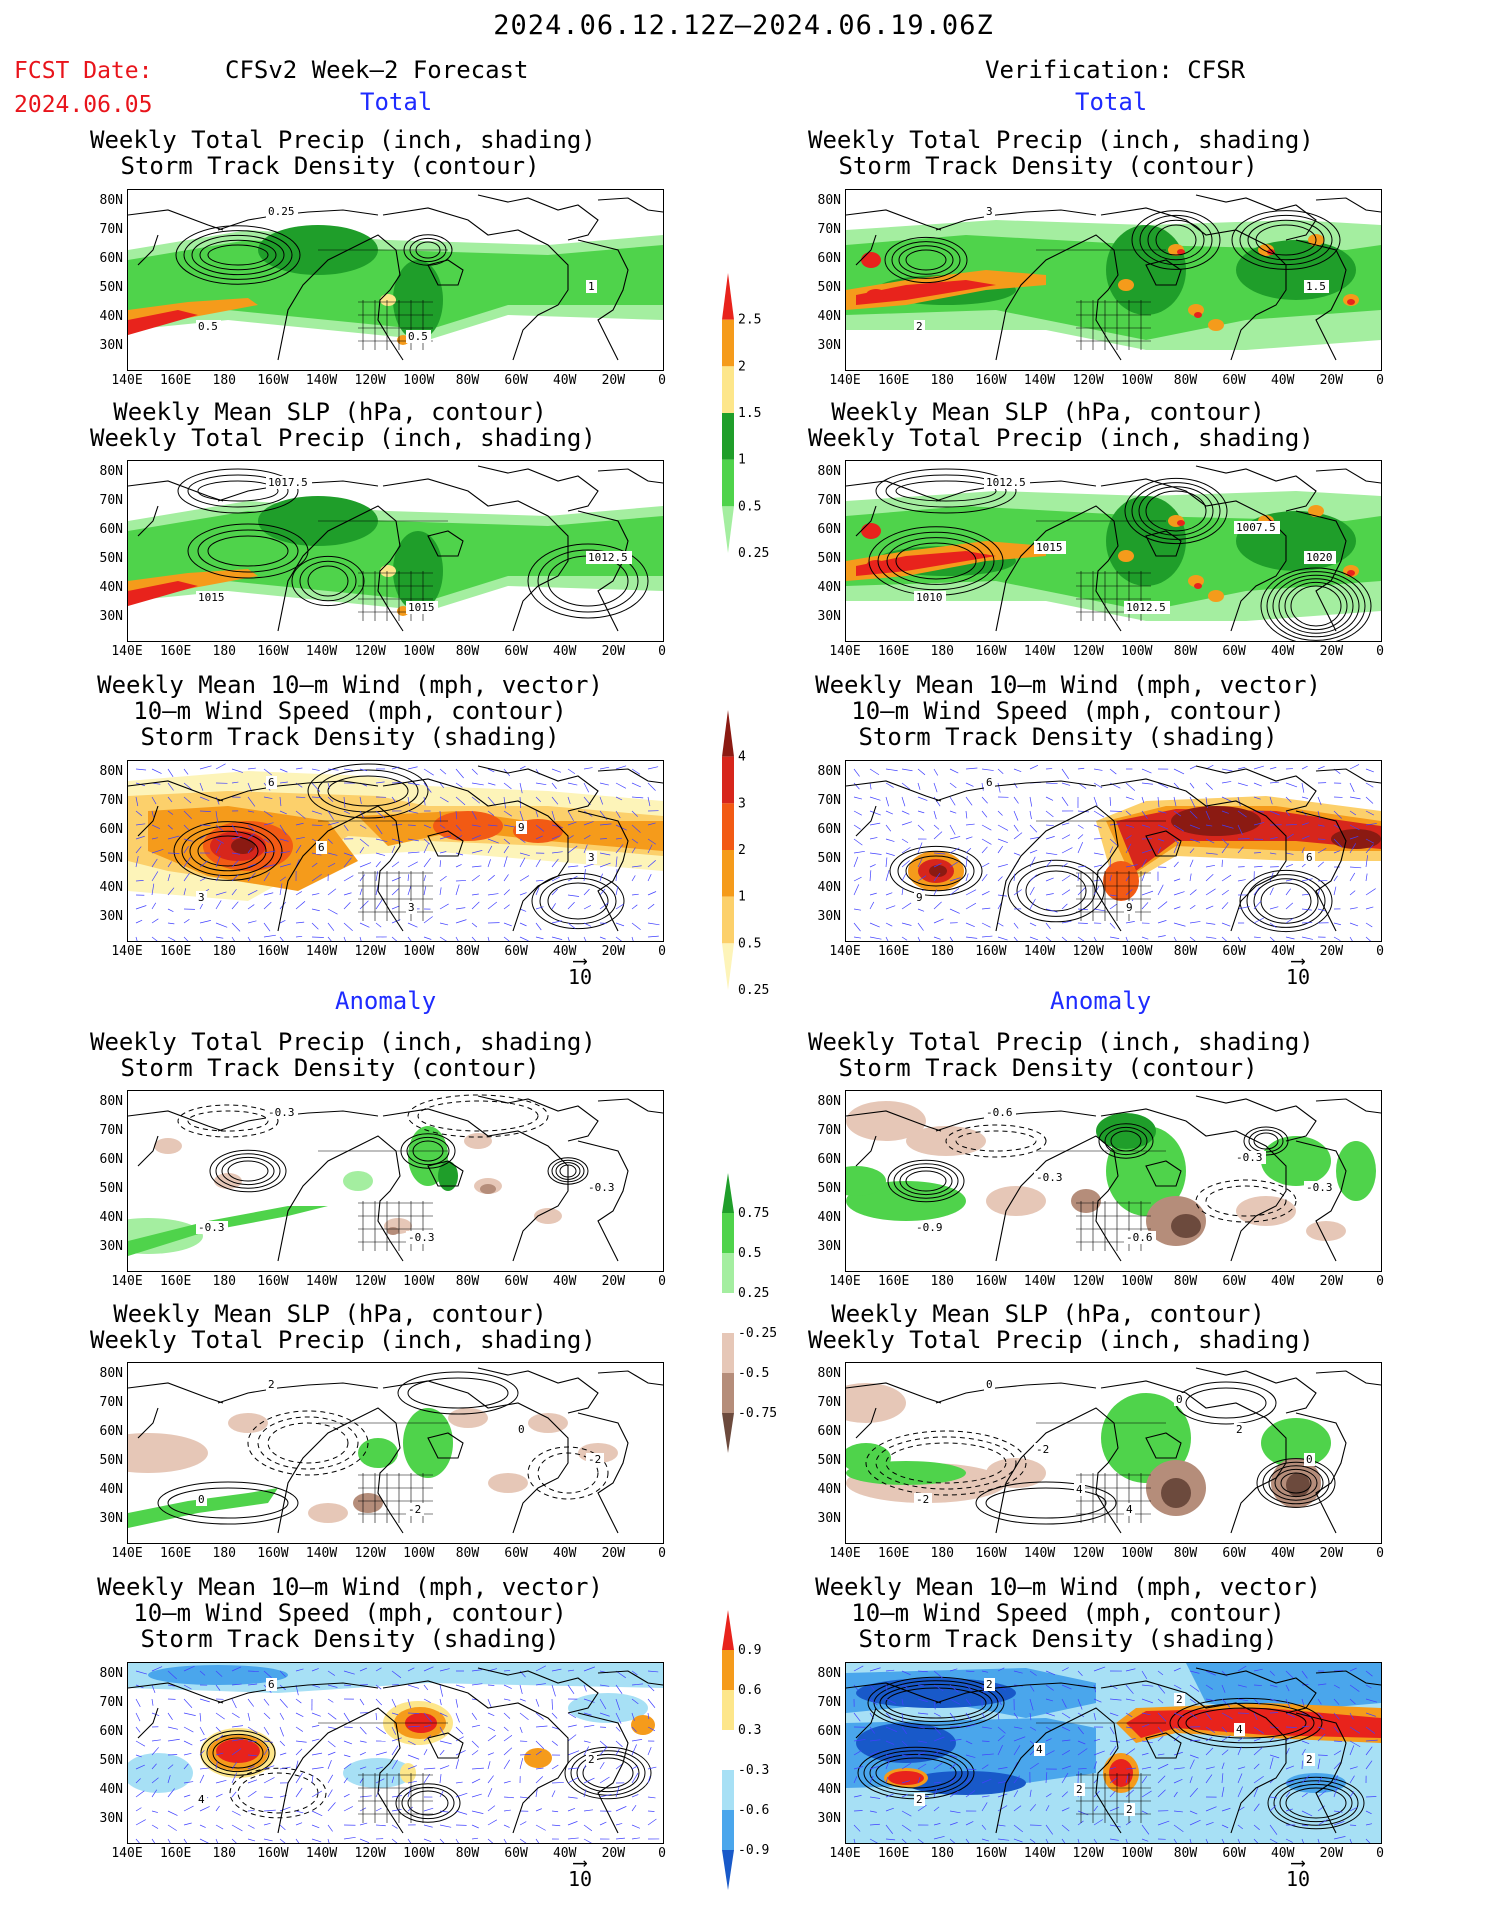 The image size is (1487, 1925). Describe the element at coordinates (1234, 1281) in the screenshot. I see `lon-tick-label: 60W` at that location.